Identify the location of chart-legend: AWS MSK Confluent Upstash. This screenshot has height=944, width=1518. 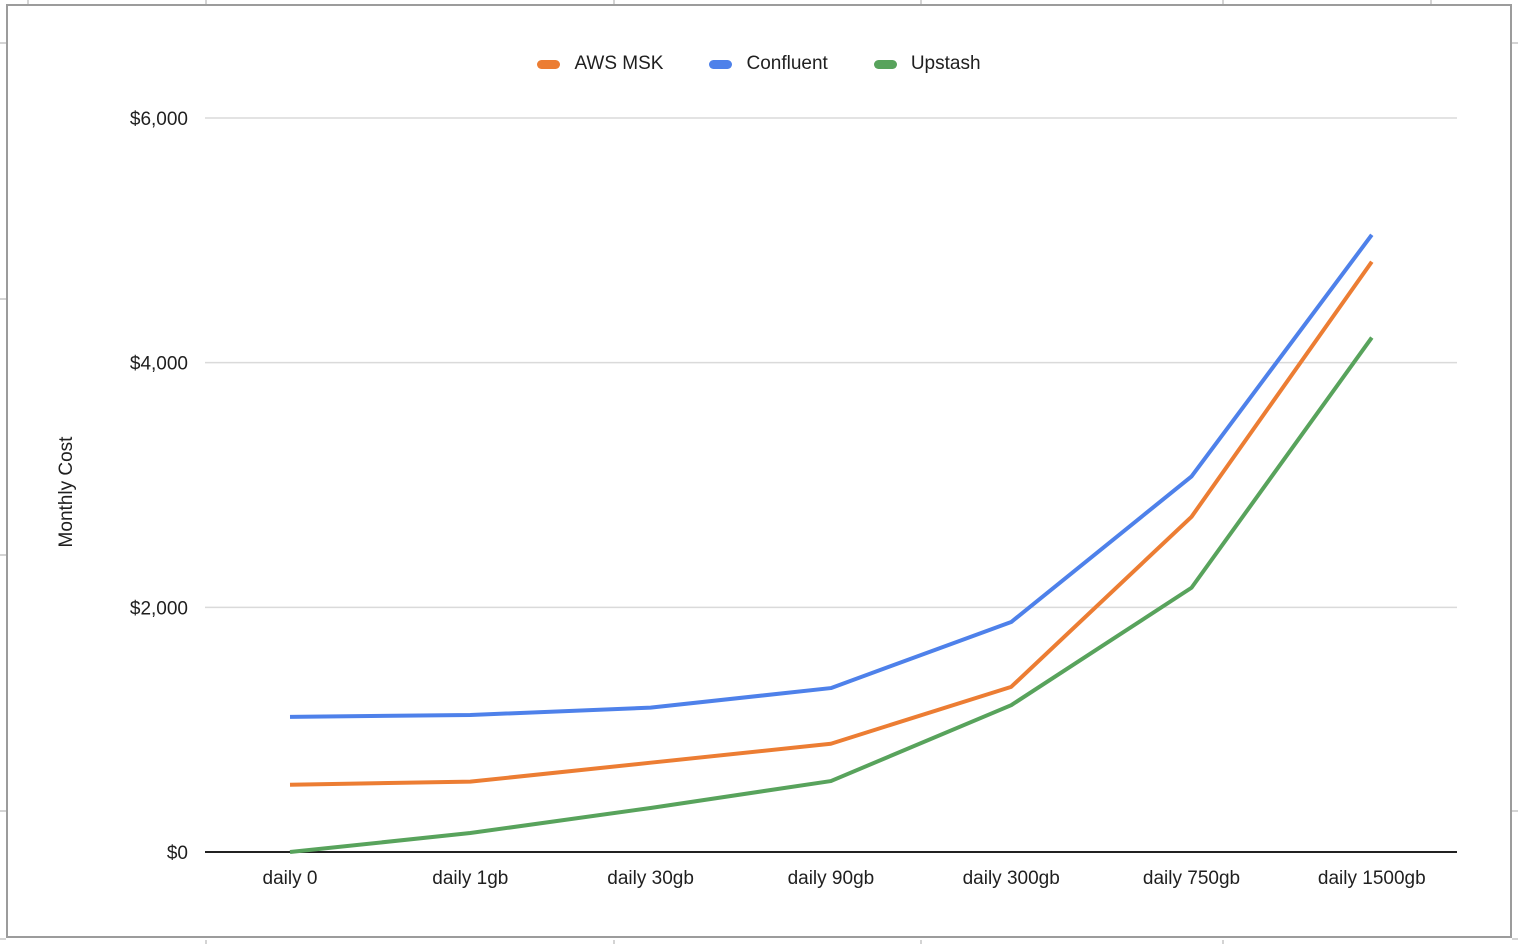
(759, 64).